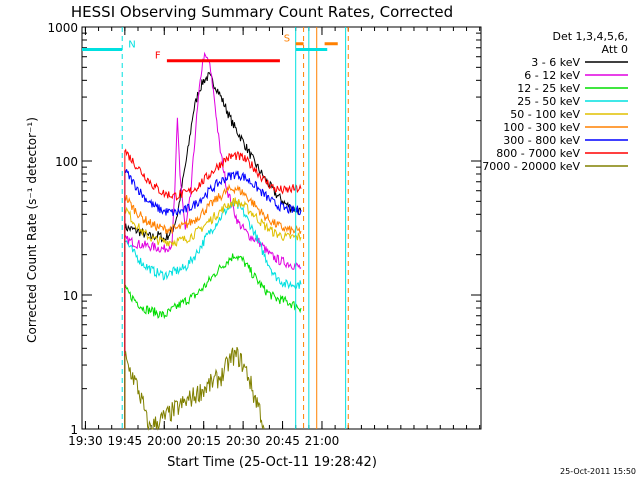  Describe the element at coordinates (531, 166) in the screenshot. I see `legend-label-9: 7000 - 20000 keV` at that location.